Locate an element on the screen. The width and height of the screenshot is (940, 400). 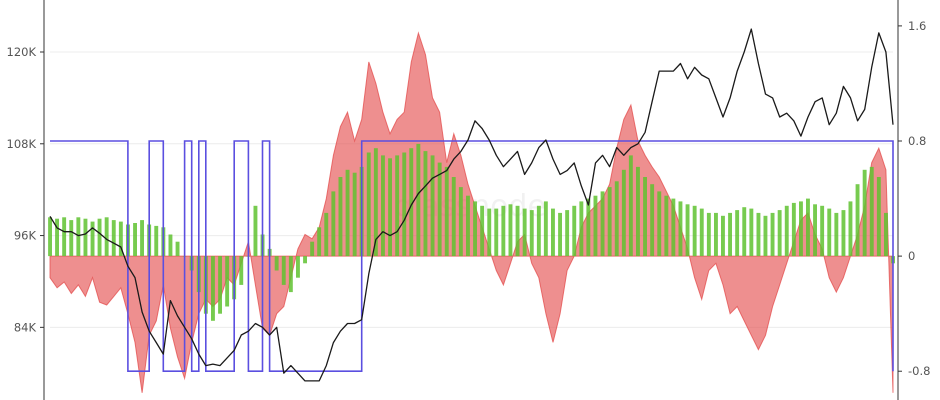
right-tick-label: 1.6 is located at coordinates (917, 26).